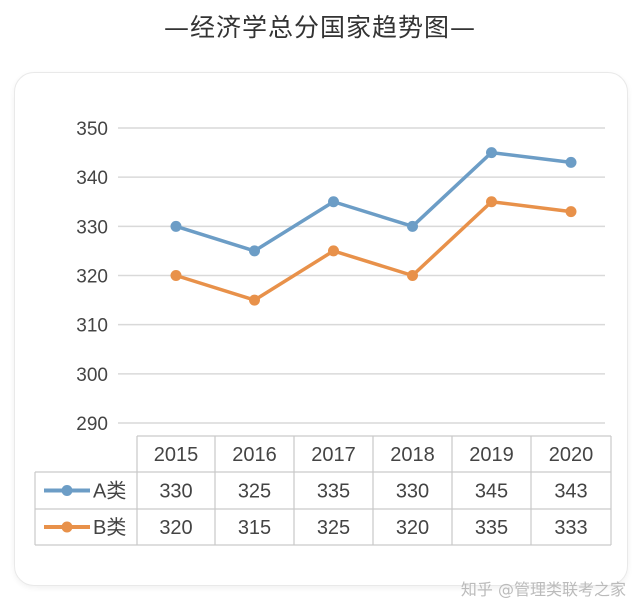 The width and height of the screenshot is (640, 604). What do you see at coordinates (254, 455) in the screenshot?
I see `x-tick-label: 2016` at bounding box center [254, 455].